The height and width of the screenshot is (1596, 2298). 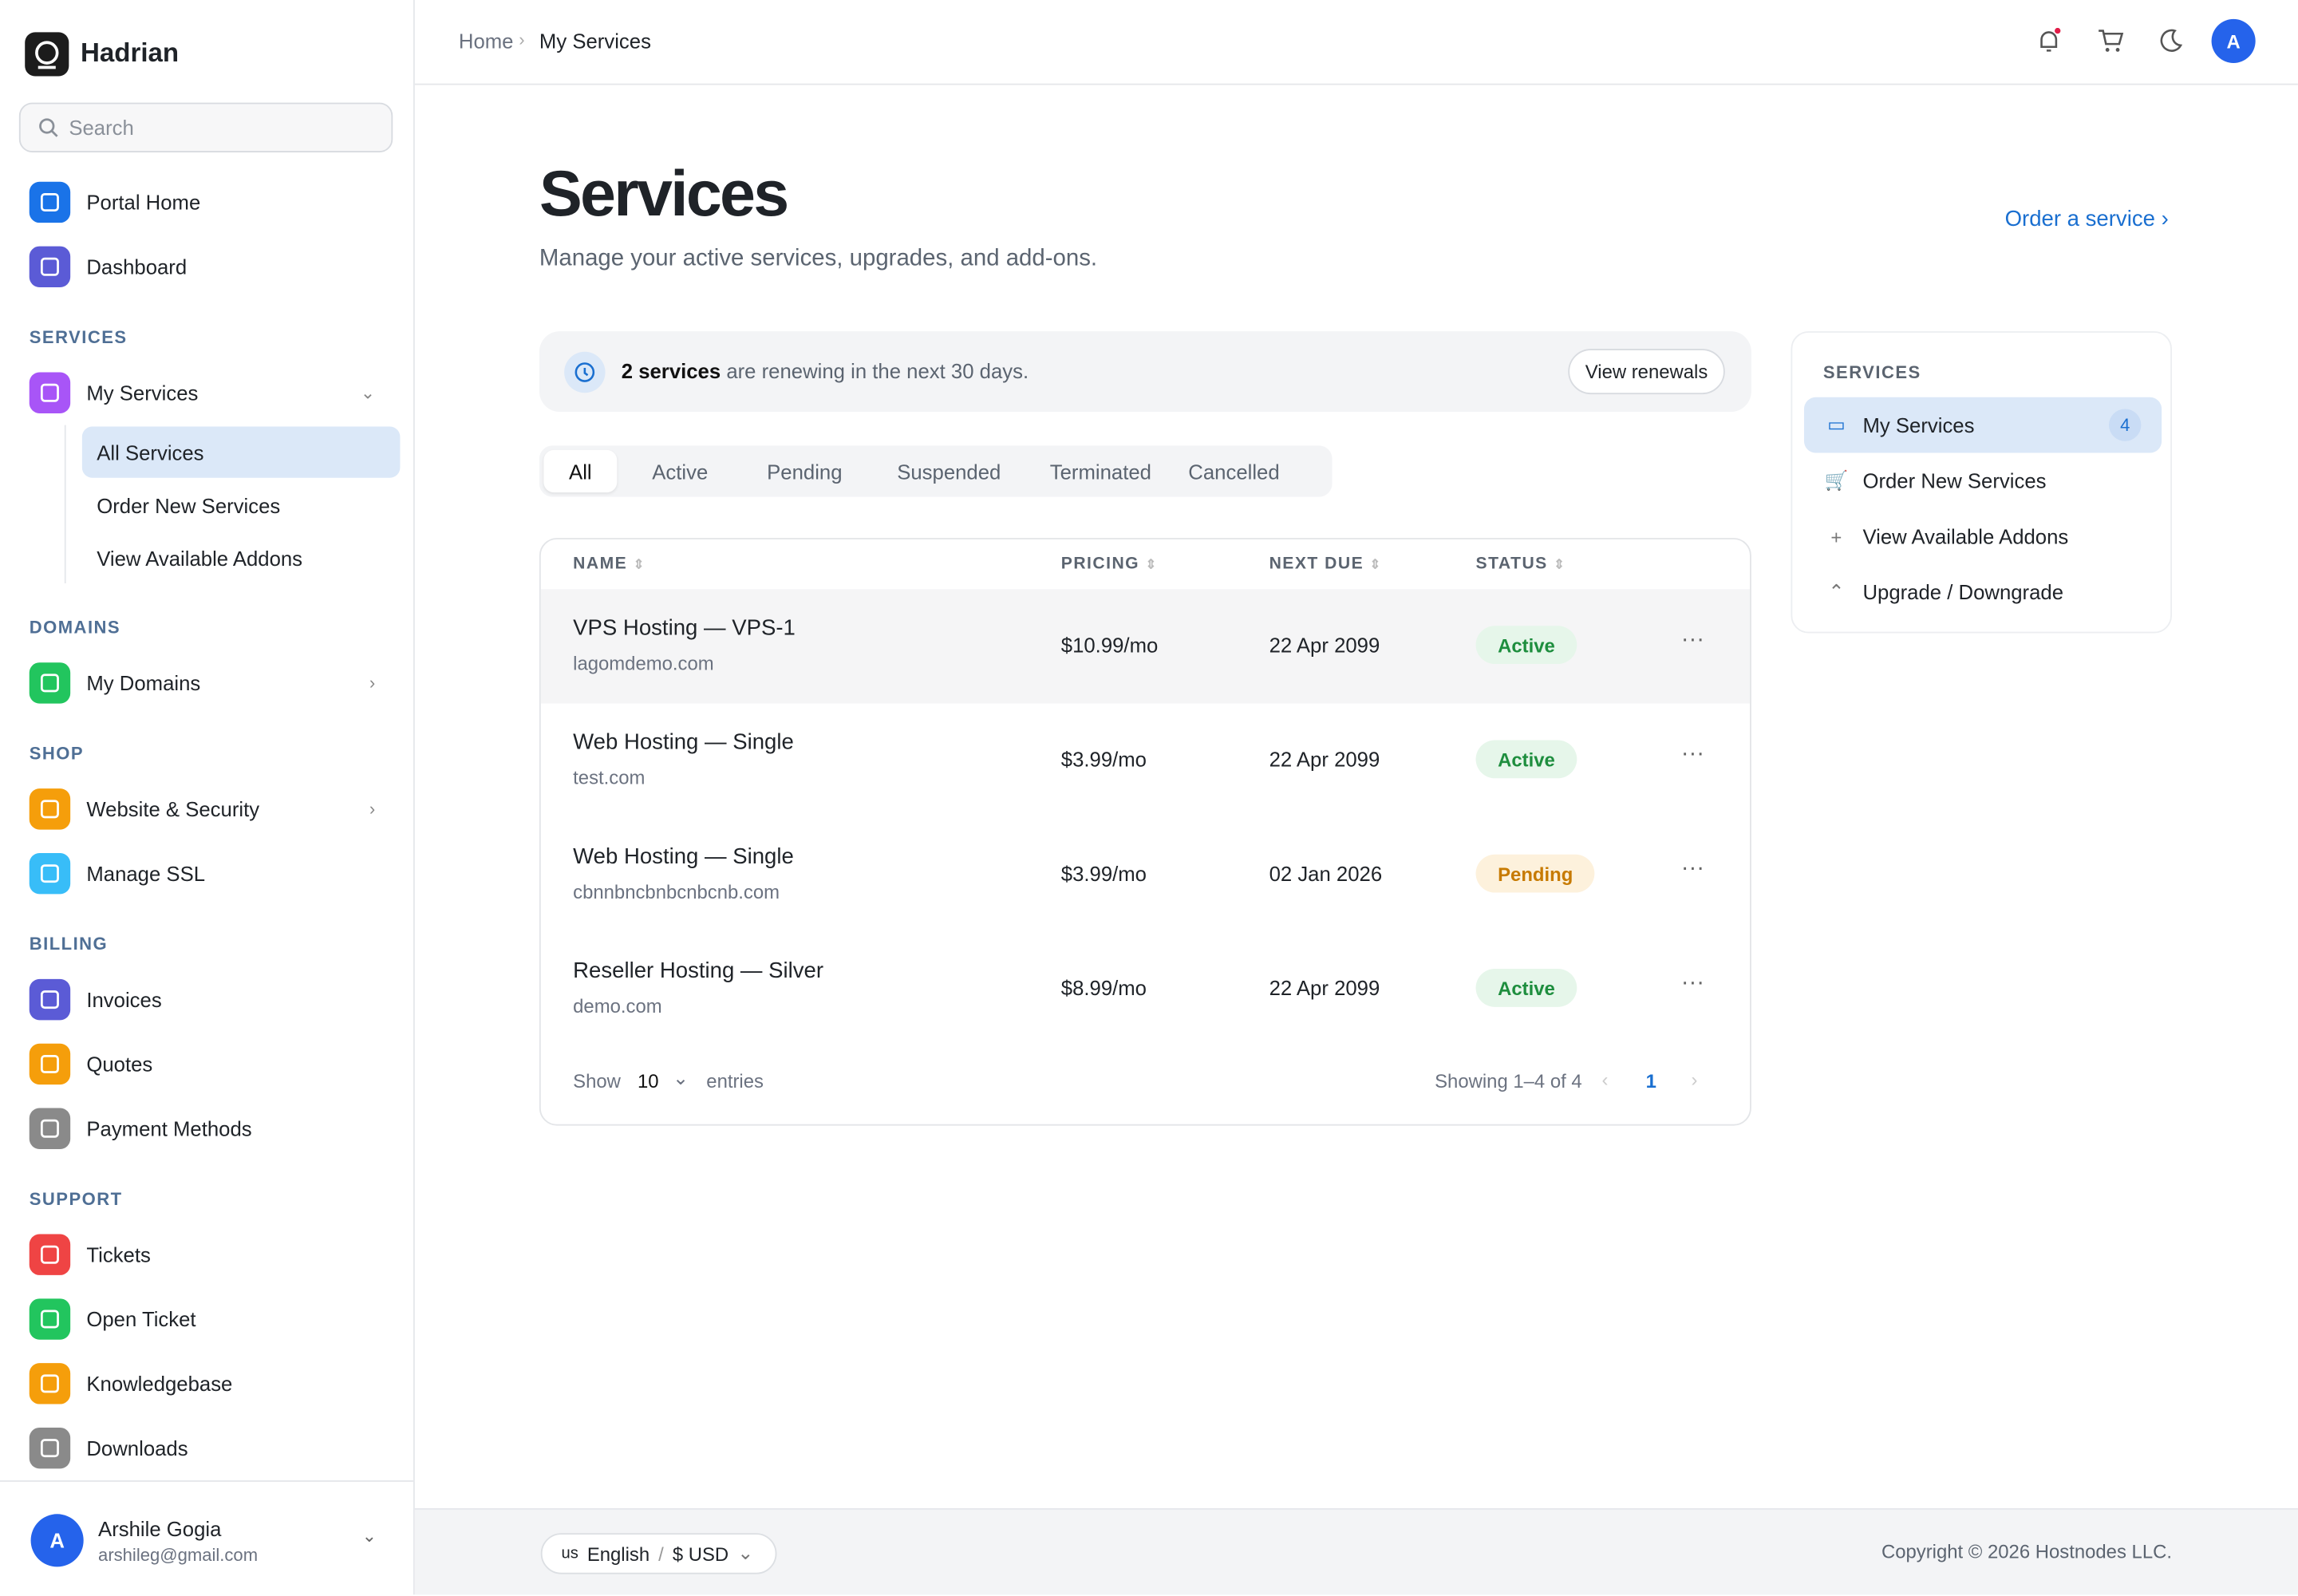 I want to click on panel-title: SERVICES, so click(x=1872, y=372).